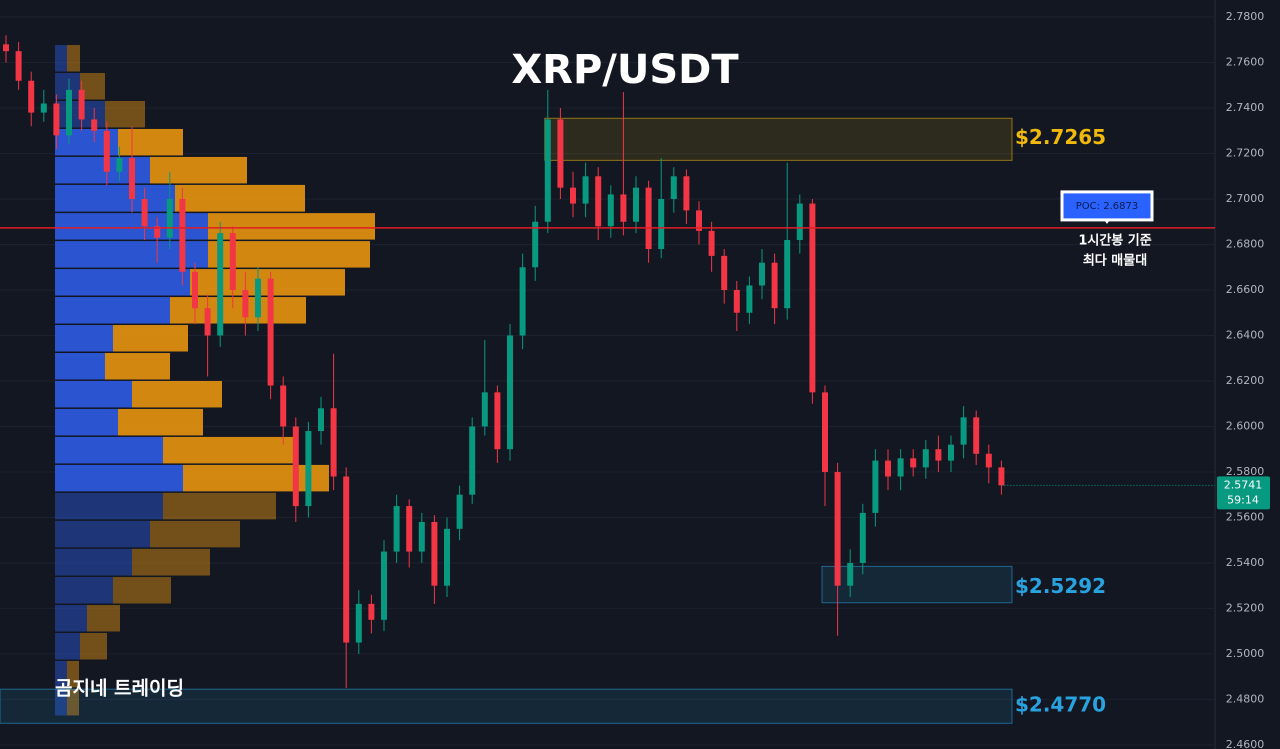 This screenshot has height=749, width=1280. I want to click on zone-label: $2.7265, so click(1060, 137).